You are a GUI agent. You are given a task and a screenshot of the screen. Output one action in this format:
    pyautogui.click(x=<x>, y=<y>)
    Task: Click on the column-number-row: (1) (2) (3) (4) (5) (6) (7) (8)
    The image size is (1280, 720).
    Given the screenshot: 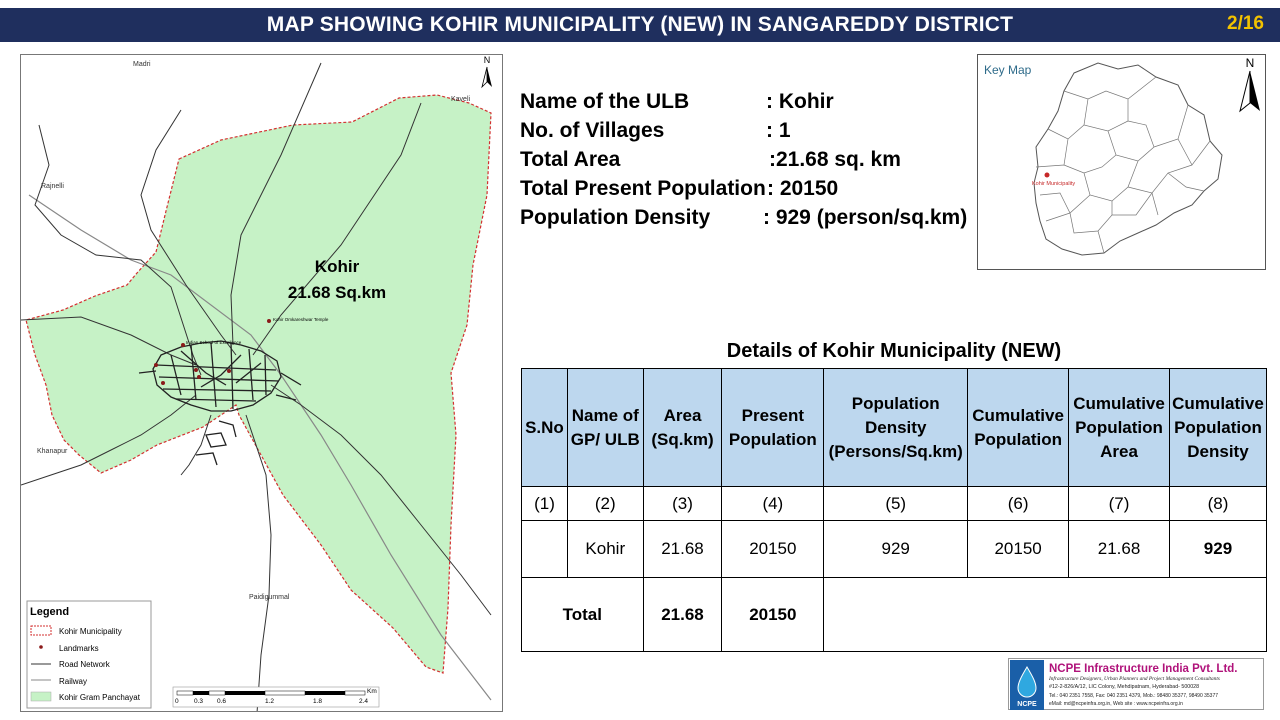 What is the action you would take?
    pyautogui.click(x=894, y=503)
    